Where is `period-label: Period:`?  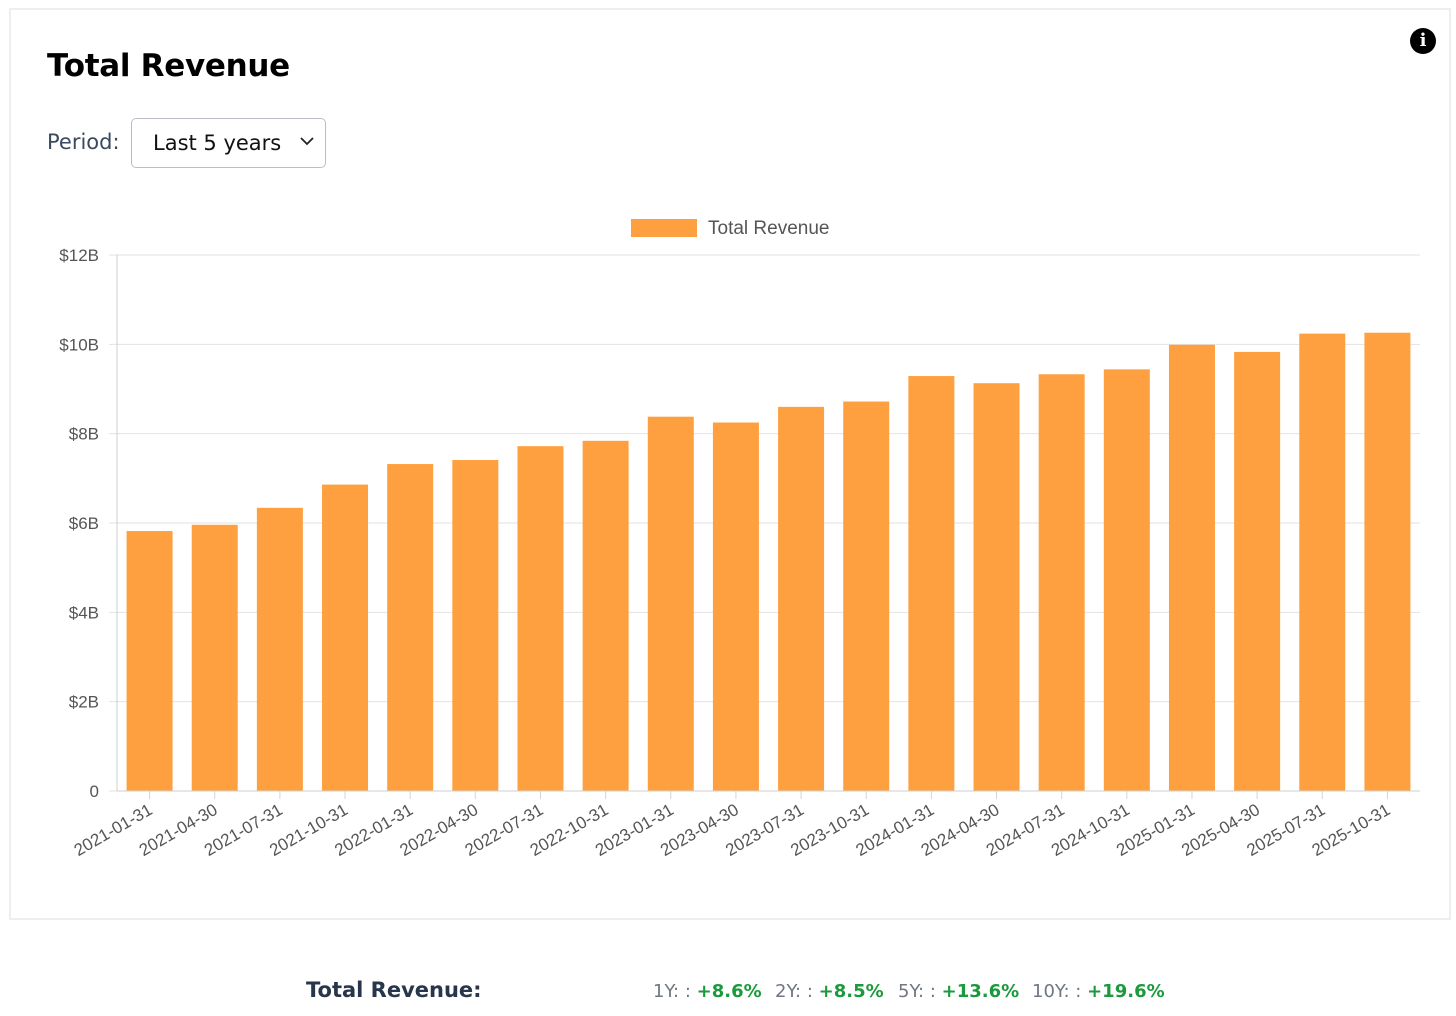 period-label: Period: is located at coordinates (83, 142).